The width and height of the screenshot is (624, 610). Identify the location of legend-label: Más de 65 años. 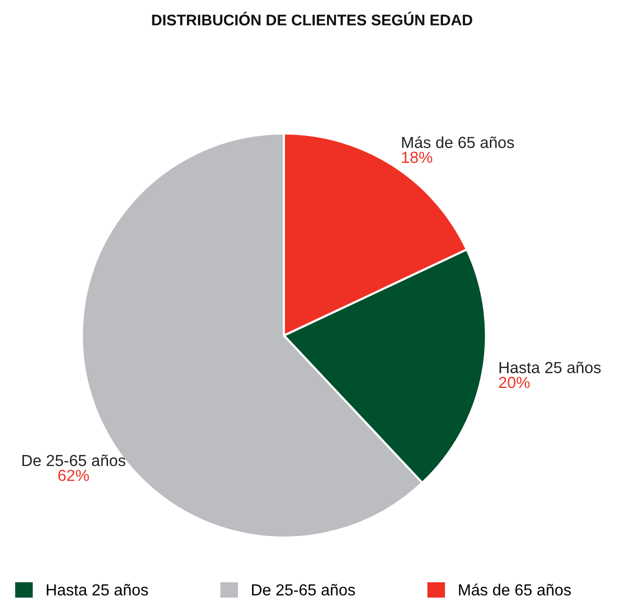
(515, 590).